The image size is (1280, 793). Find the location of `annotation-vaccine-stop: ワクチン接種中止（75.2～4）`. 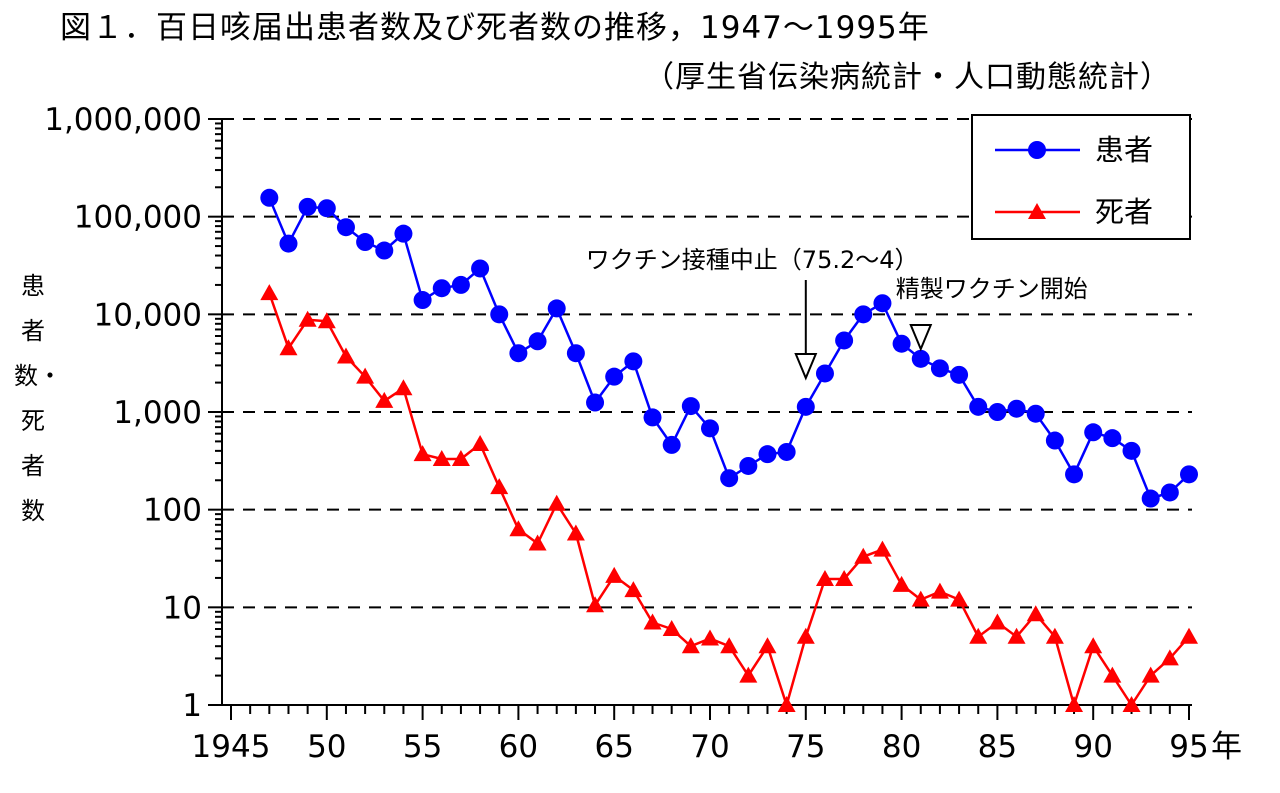

annotation-vaccine-stop: ワクチン接種中止（75.2～4） is located at coordinates (752, 260).